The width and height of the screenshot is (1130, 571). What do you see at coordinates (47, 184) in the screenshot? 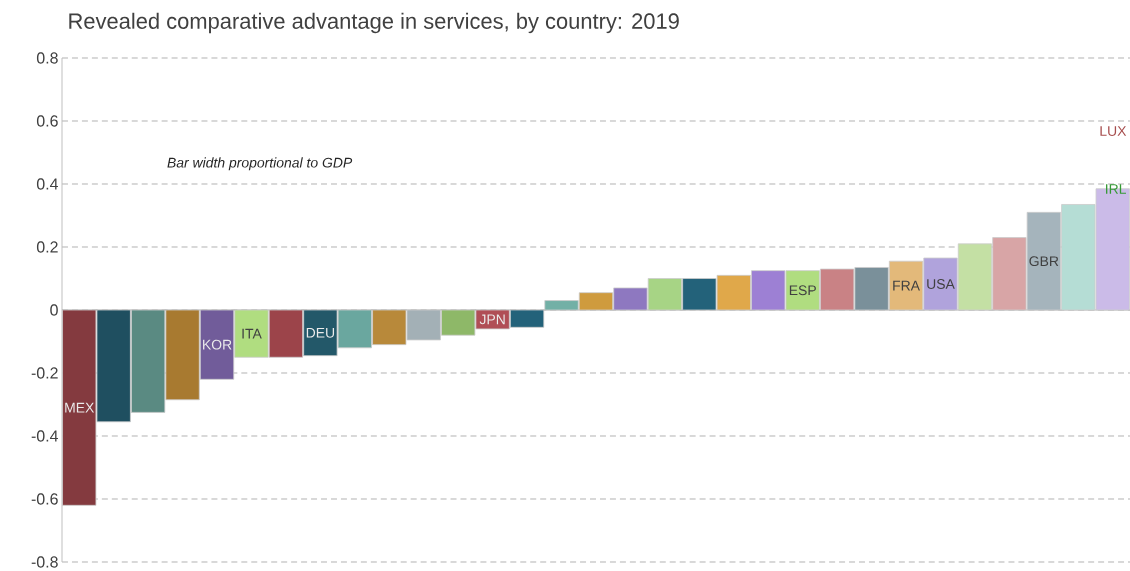
I see `y-tick-label: 0.4` at bounding box center [47, 184].